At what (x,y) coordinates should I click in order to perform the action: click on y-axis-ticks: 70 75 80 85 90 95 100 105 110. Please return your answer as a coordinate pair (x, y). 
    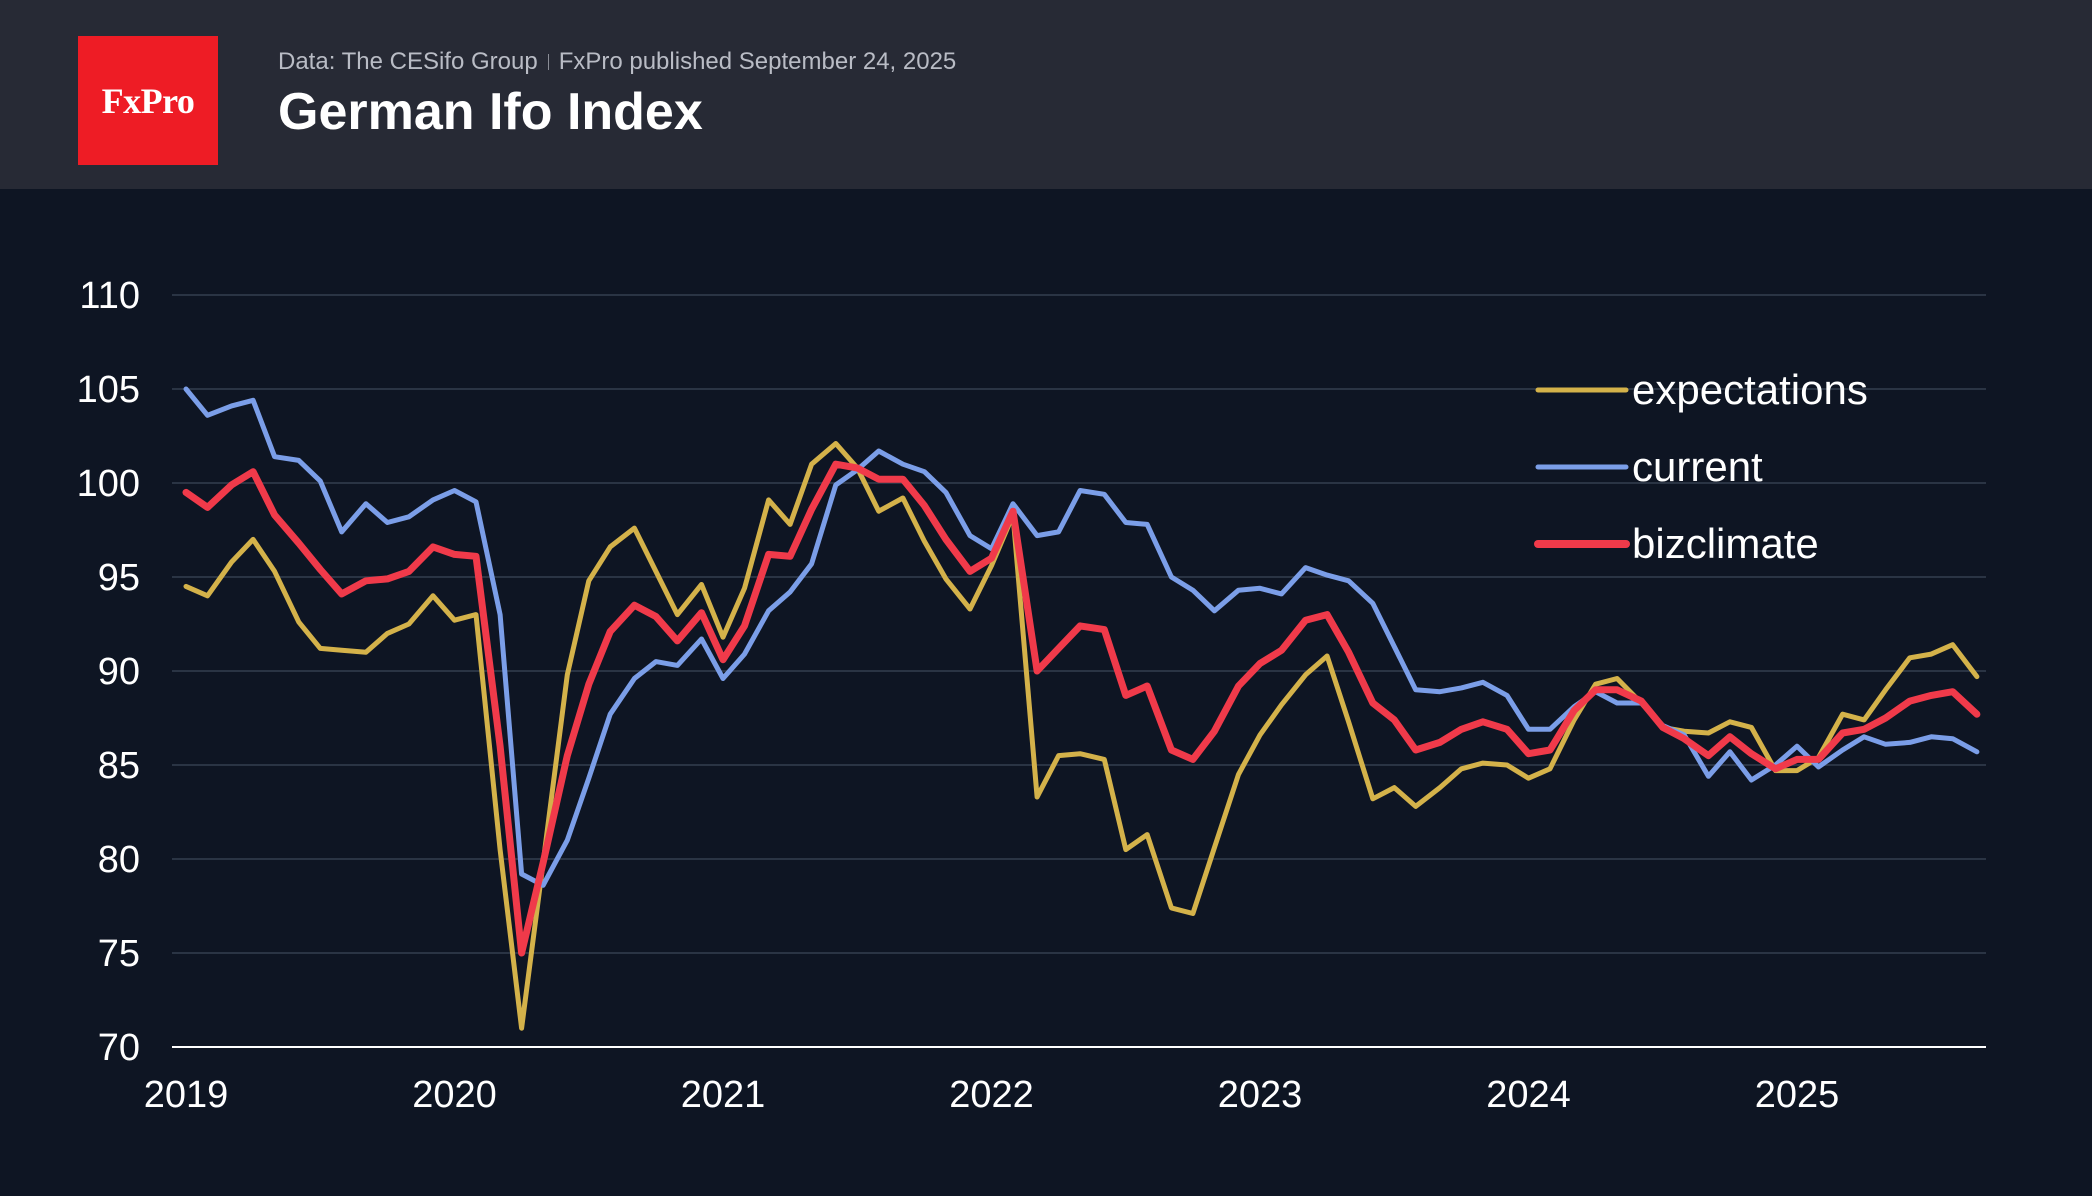
    Looking at the image, I should click on (108, 672).